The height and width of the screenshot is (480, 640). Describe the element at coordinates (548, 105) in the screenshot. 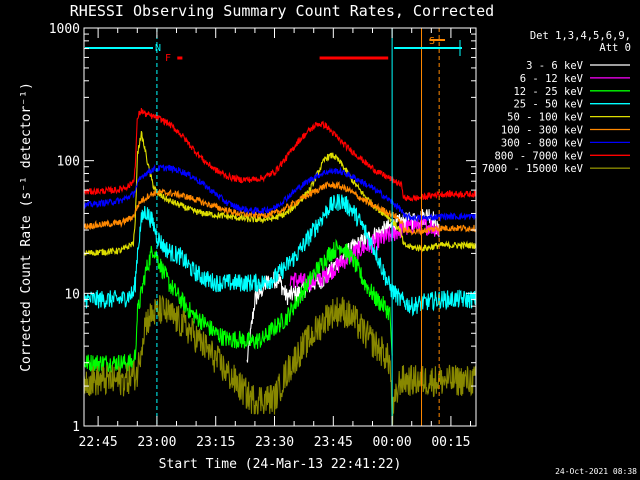

I see `legend-entry-label: 25 - 50 keV` at that location.